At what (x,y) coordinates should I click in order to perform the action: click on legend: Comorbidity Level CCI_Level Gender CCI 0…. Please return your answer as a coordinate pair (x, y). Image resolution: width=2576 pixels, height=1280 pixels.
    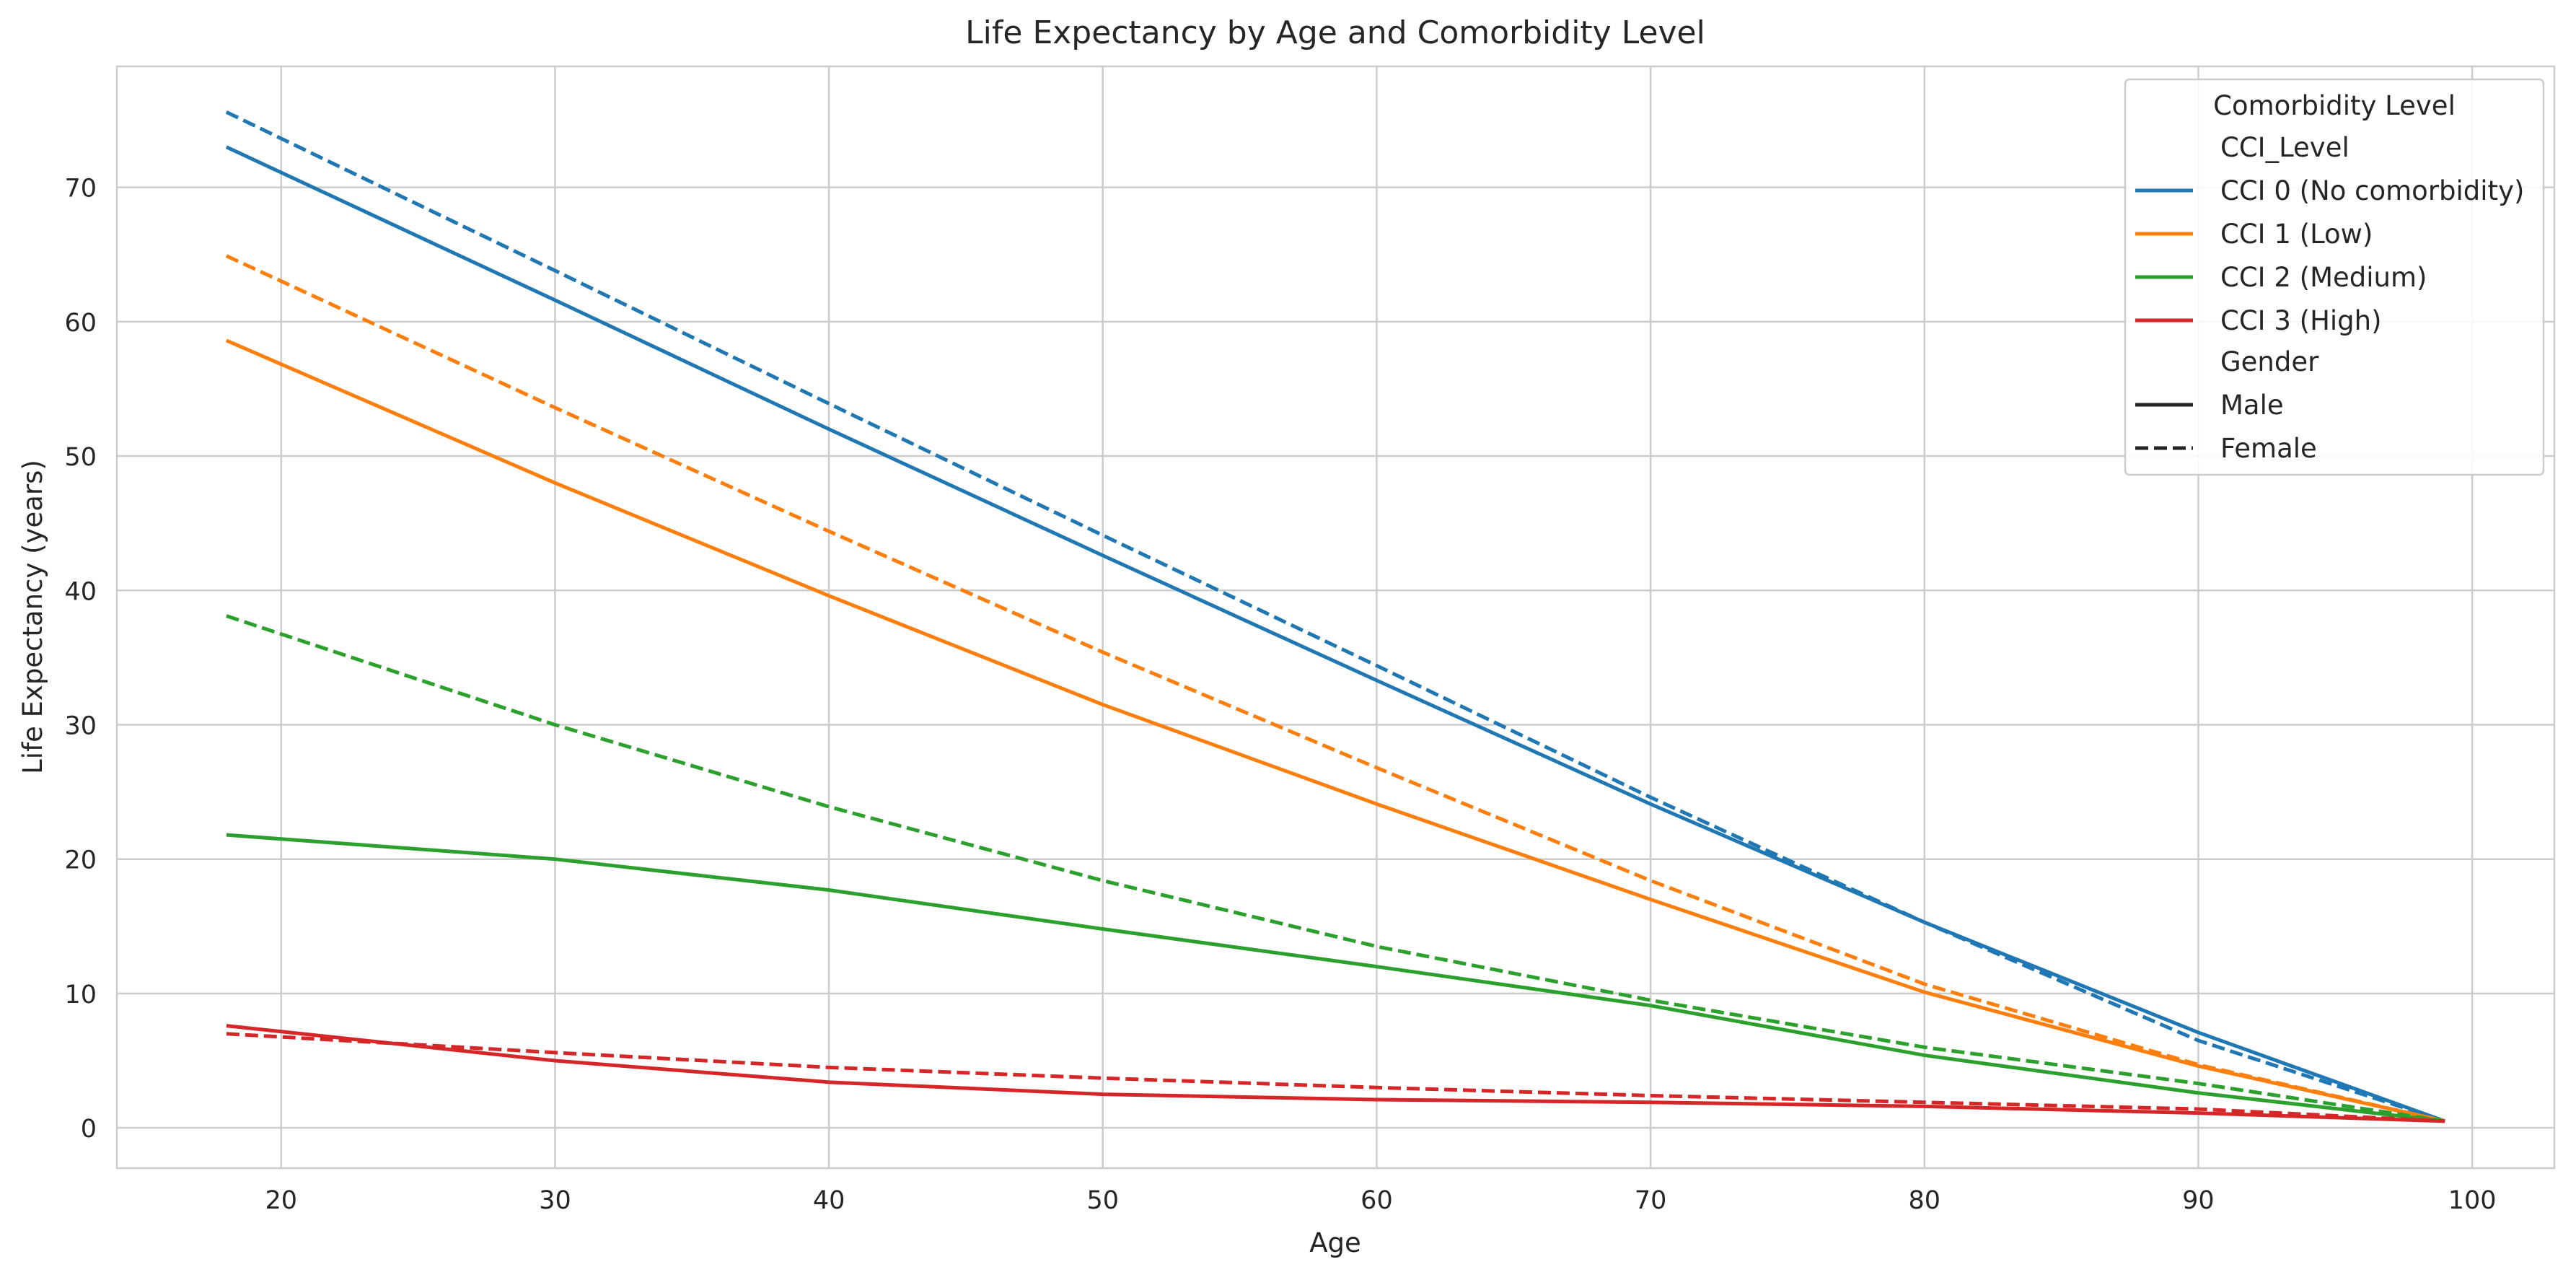
    Looking at the image, I should click on (2334, 277).